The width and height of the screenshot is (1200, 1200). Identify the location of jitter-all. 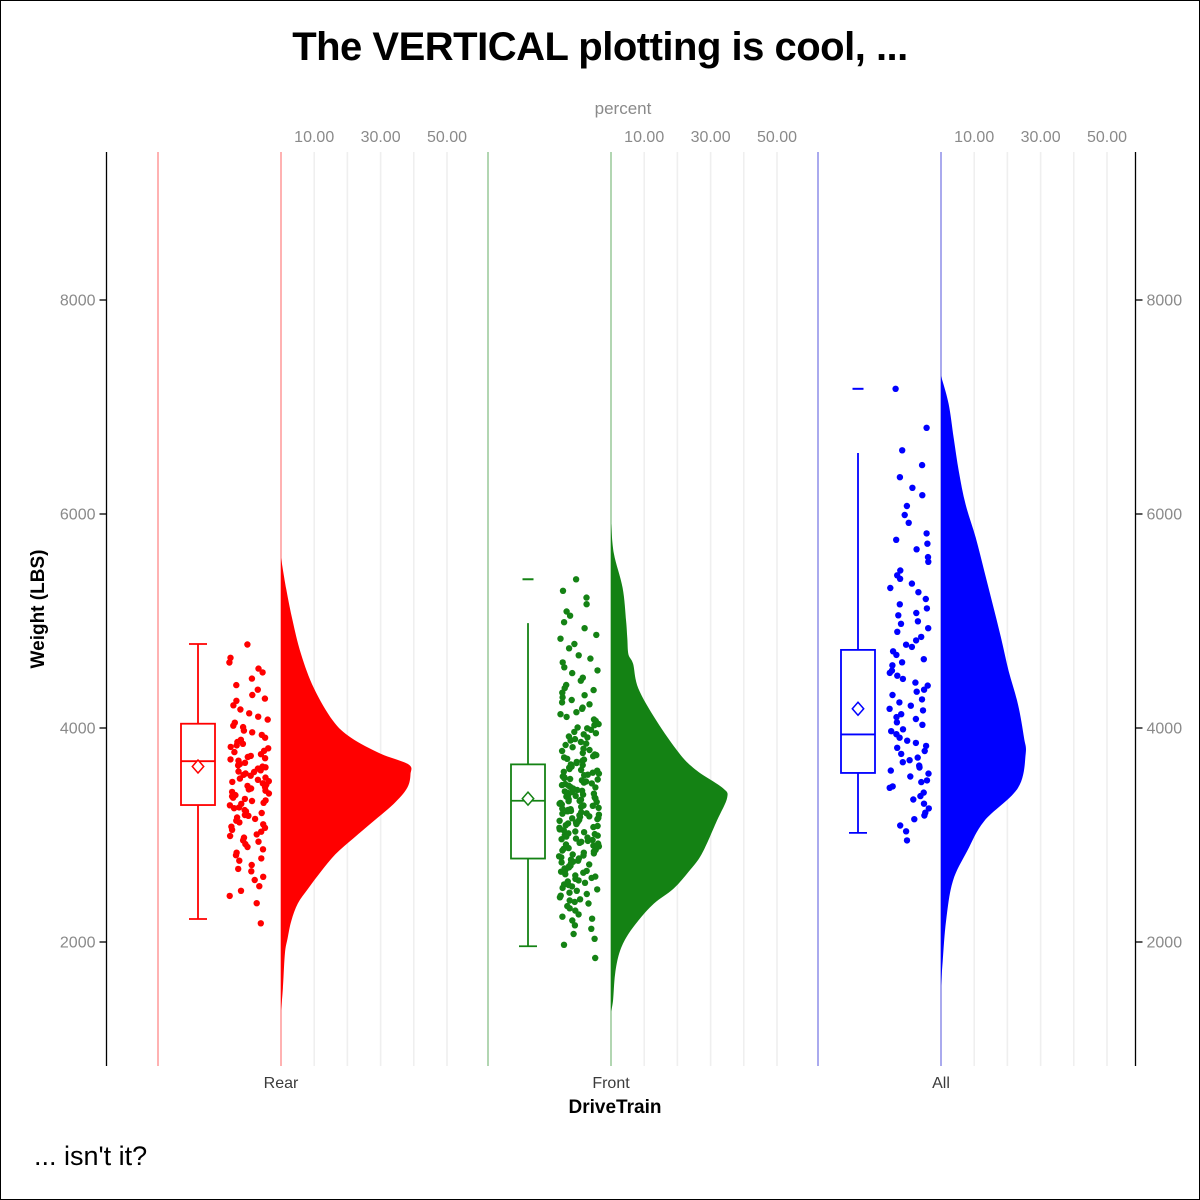
(909, 614).